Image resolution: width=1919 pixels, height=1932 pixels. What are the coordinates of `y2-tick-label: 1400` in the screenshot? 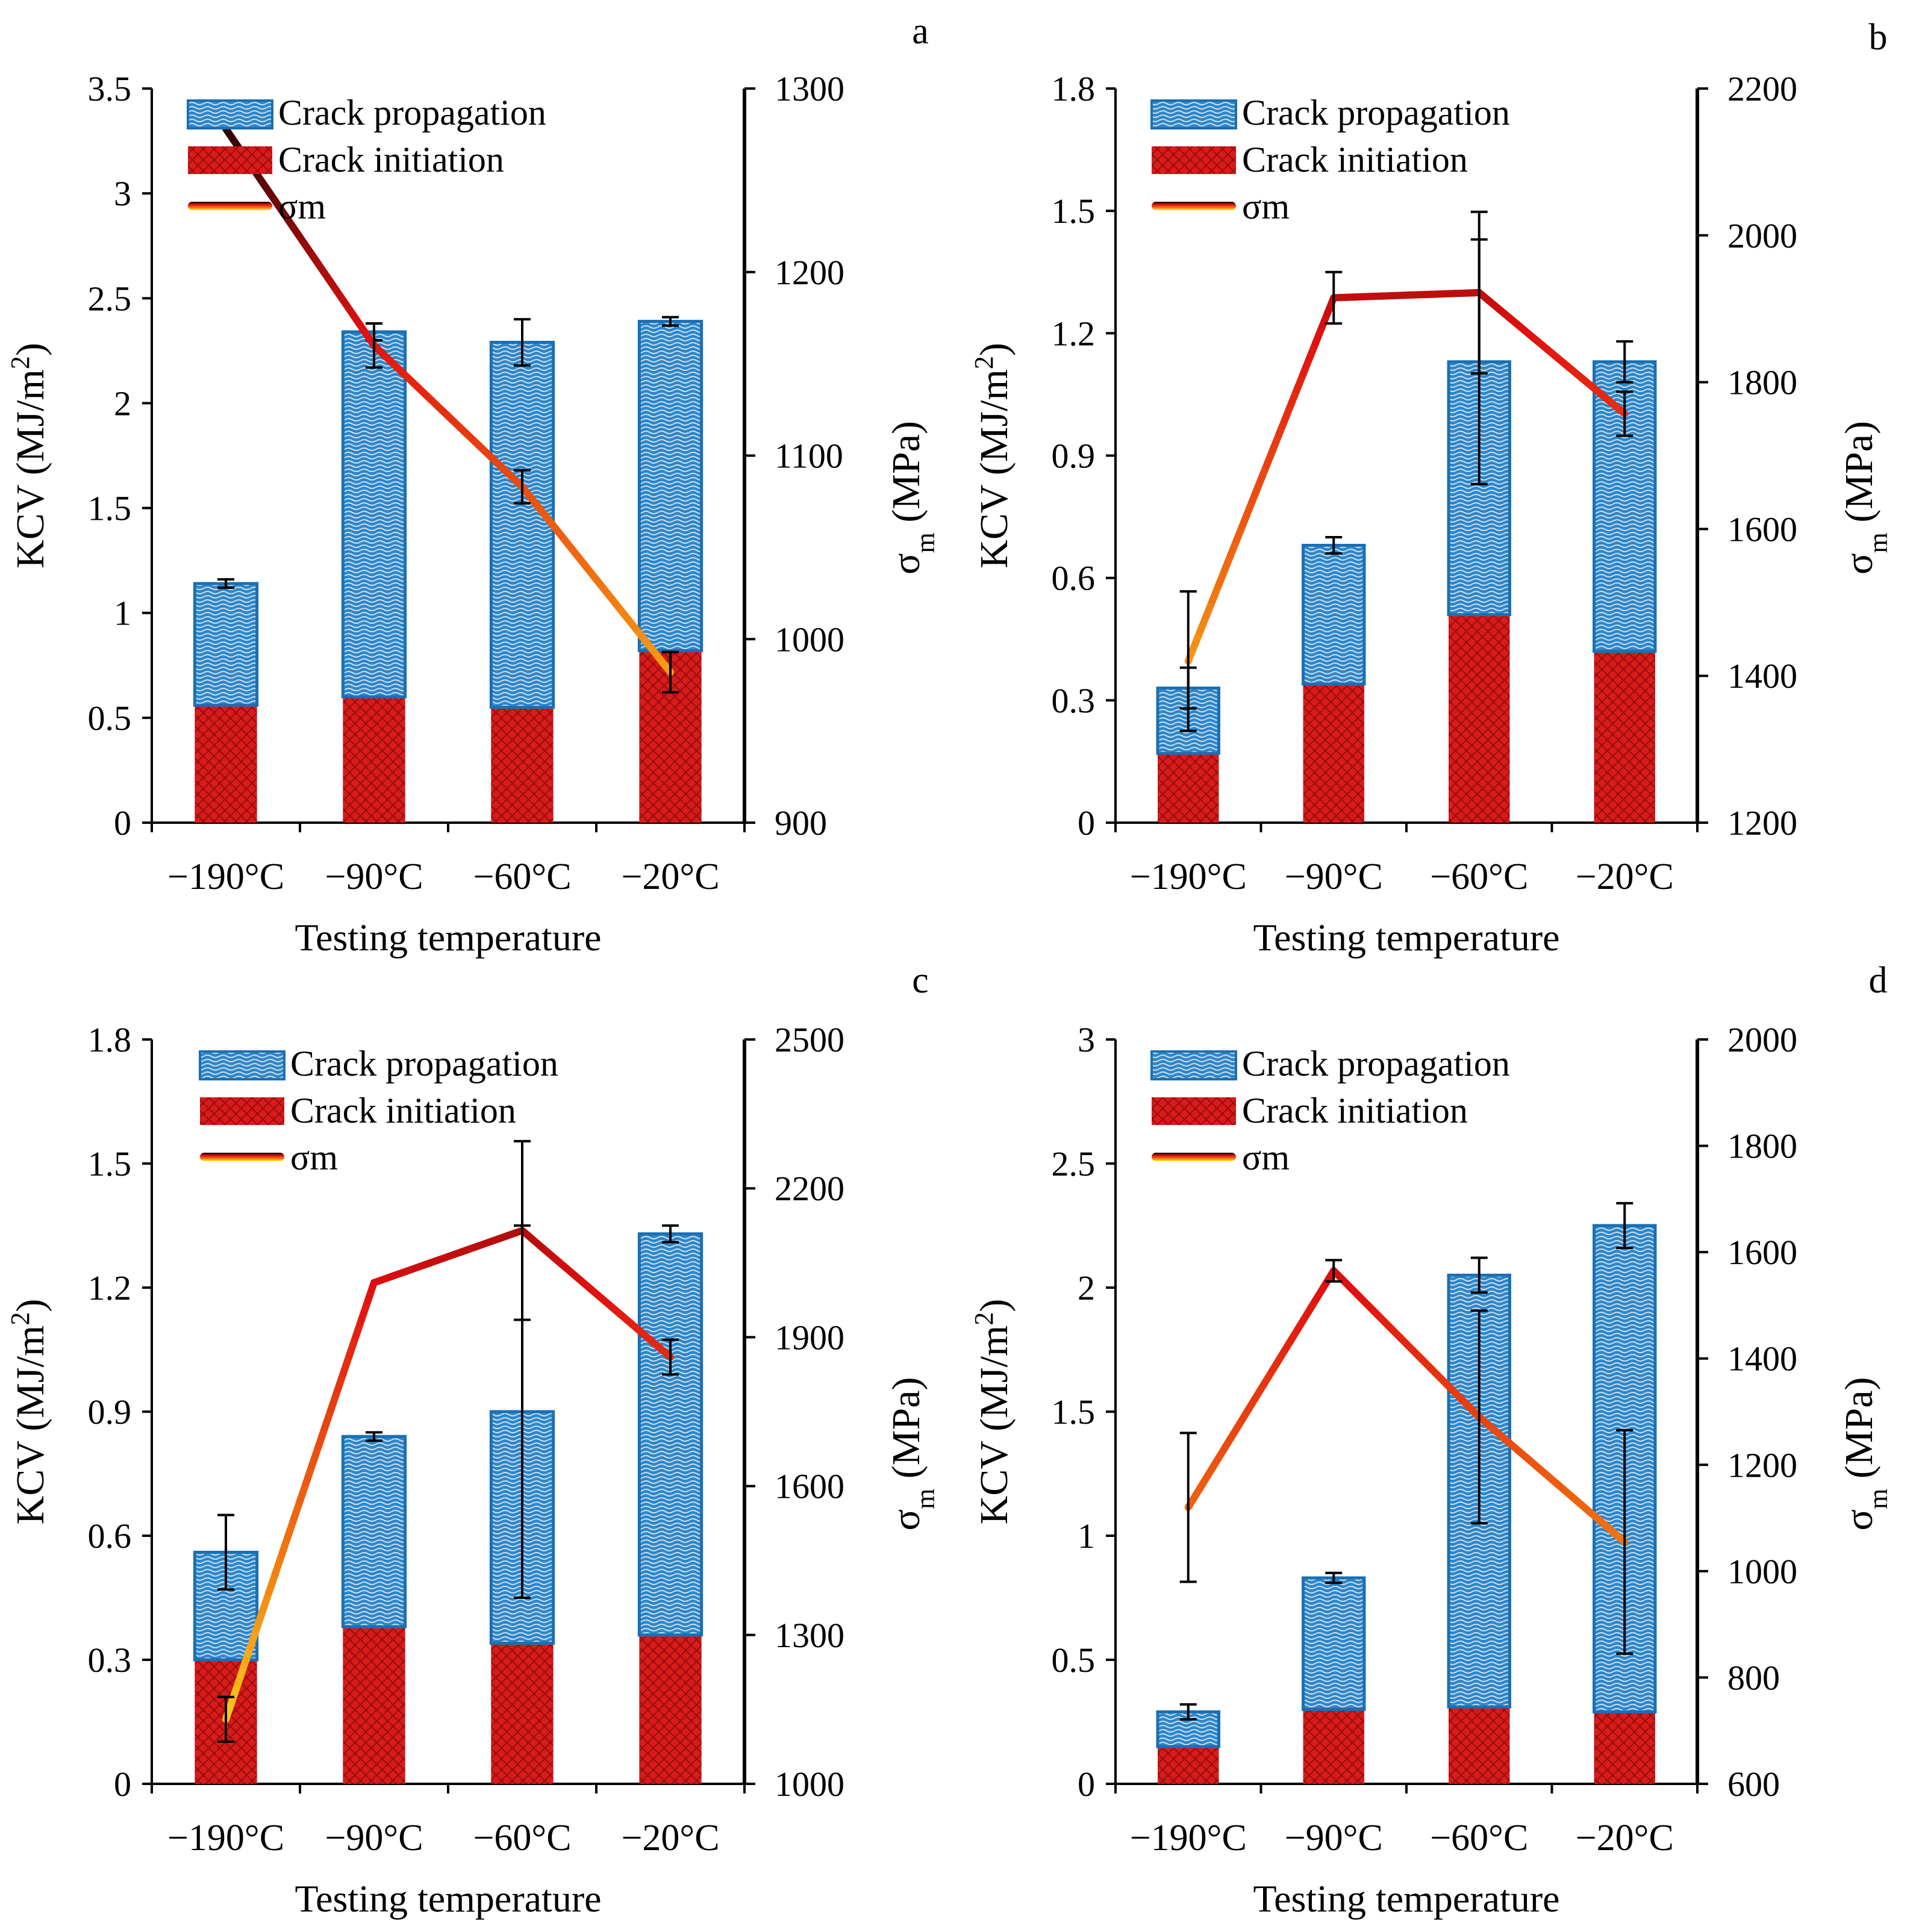 It's located at (1762, 676).